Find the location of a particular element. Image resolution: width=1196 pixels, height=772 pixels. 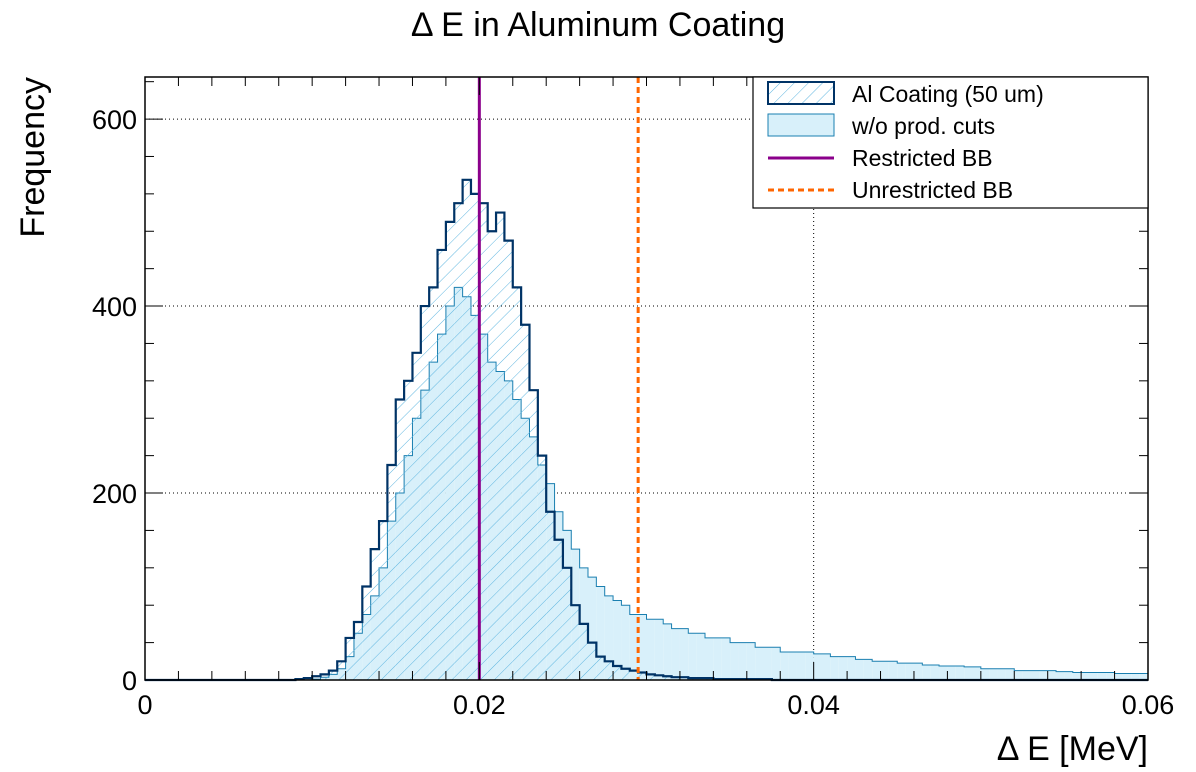

x-tick-label-2: 0.04 is located at coordinates (813, 705).